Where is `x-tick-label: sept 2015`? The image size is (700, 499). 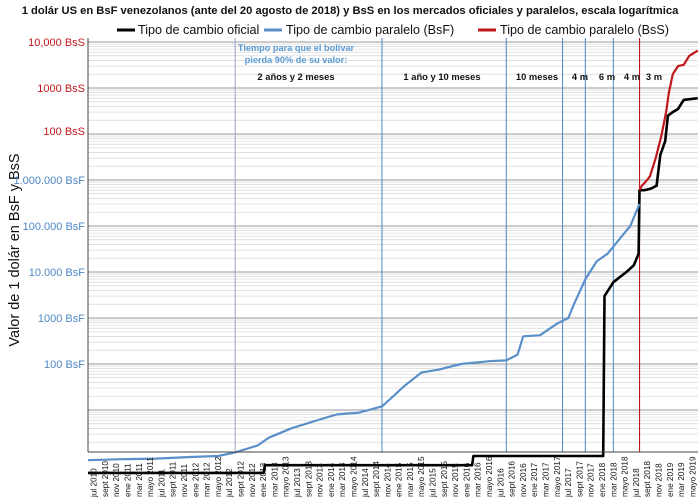
x-tick-label: sept 2015 is located at coordinates (444, 479).